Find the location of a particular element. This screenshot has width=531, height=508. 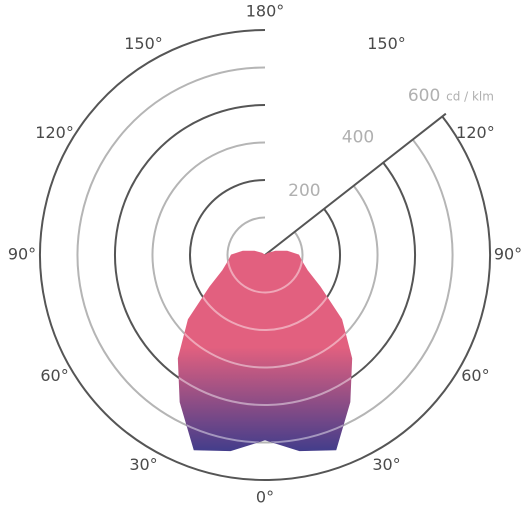

r-tick-label: 200 is located at coordinates (304, 191).